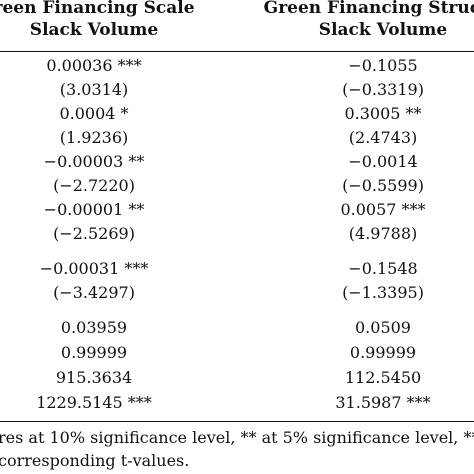 The image size is (474, 474). I want to click on table-cell: (3.0314), so click(94, 89).